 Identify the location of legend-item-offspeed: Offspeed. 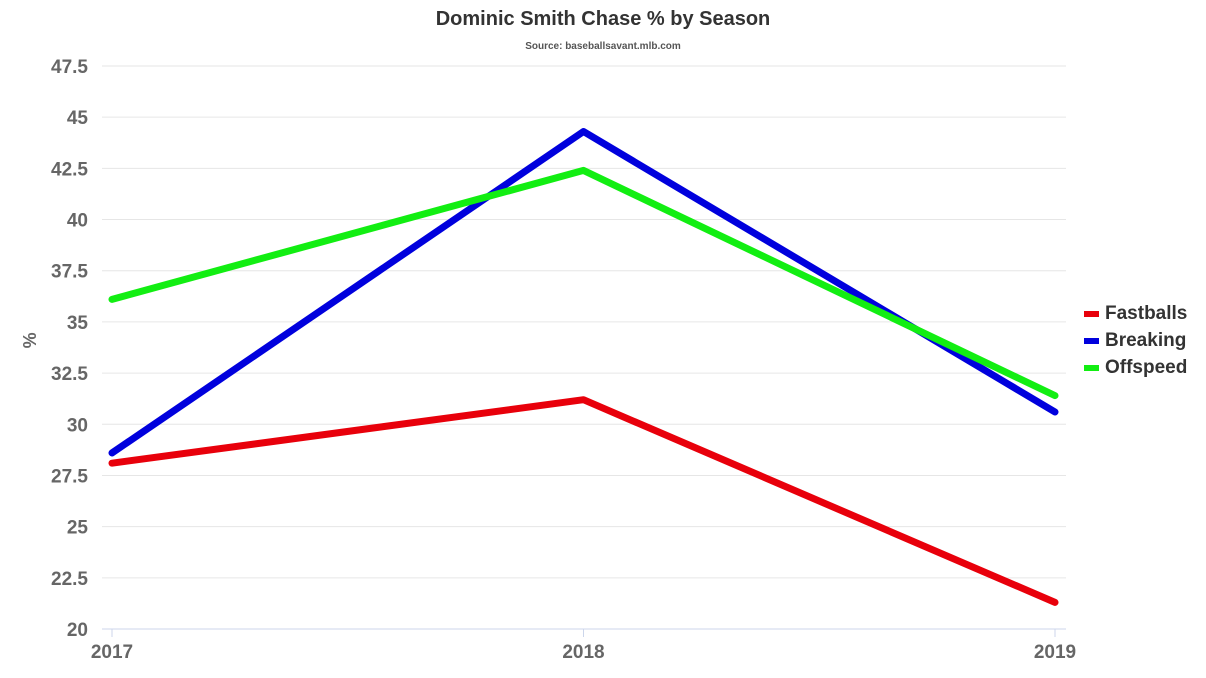
(1135, 367).